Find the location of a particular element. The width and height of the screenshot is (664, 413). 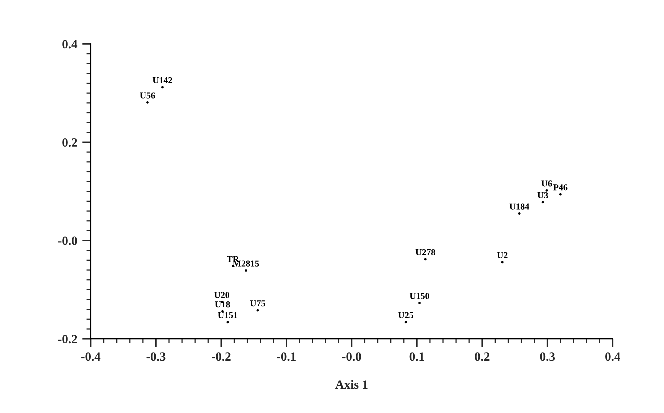

data-label: U56 is located at coordinates (148, 95).